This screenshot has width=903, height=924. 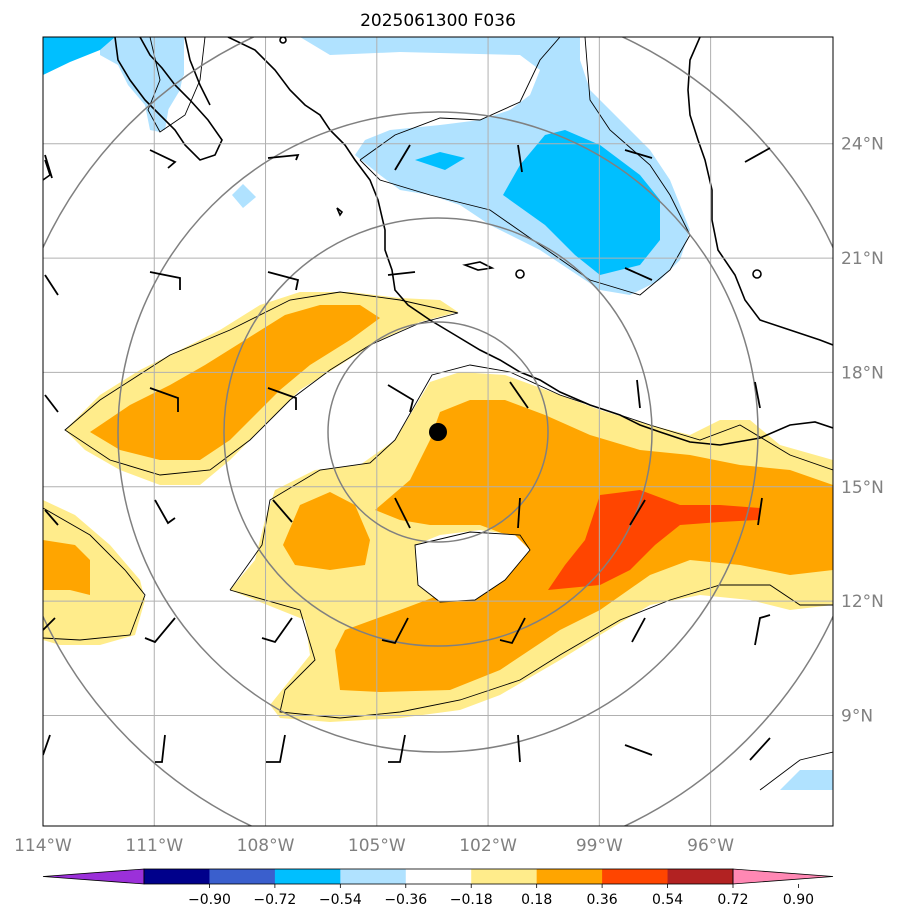 What do you see at coordinates (340, 900) in the screenshot?
I see `colorbar-tick-label: −0.54` at bounding box center [340, 900].